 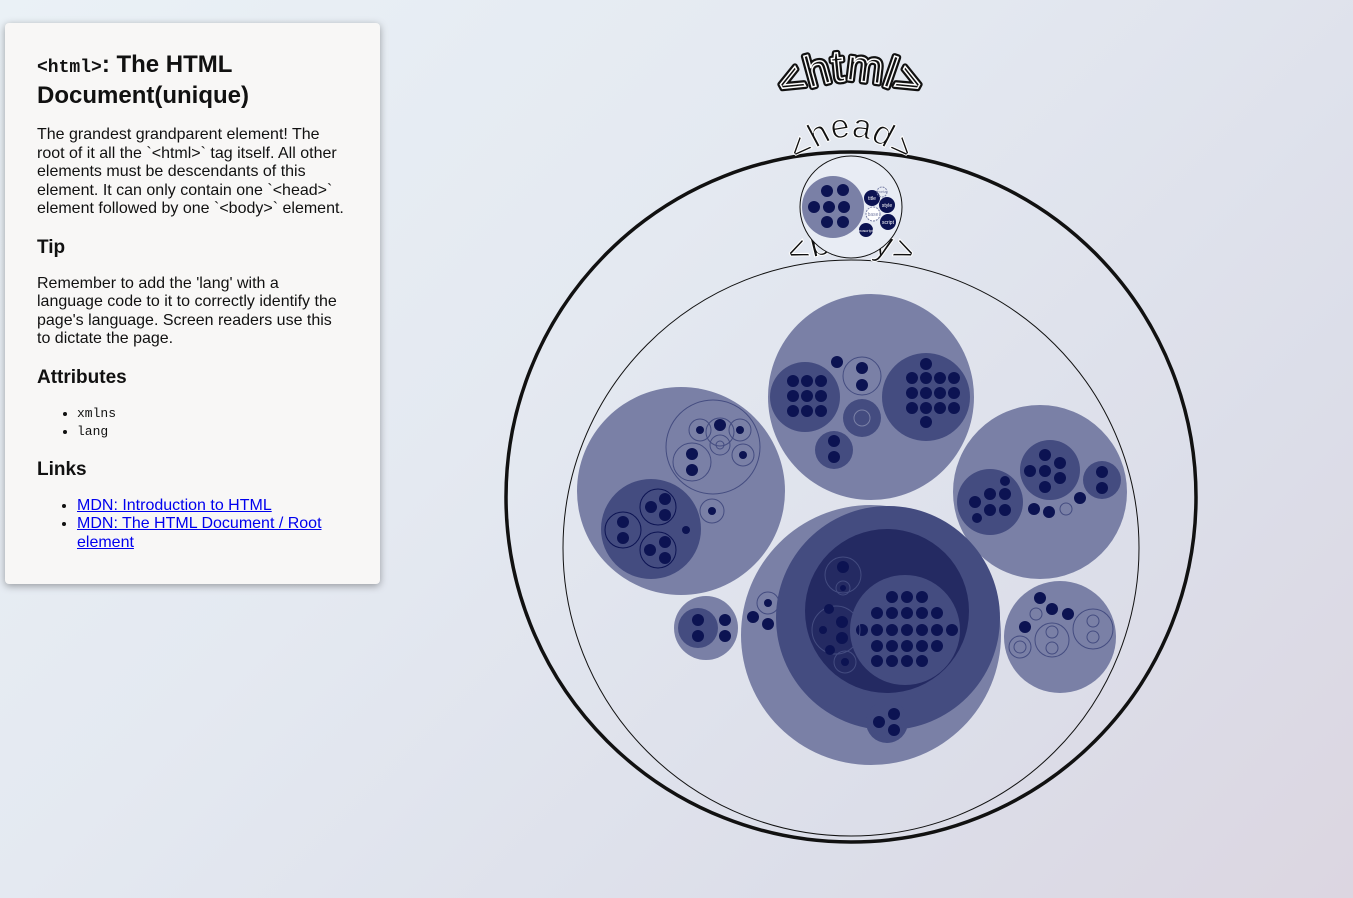 I want to click on head-child-label: noscript, so click(x=866, y=230).